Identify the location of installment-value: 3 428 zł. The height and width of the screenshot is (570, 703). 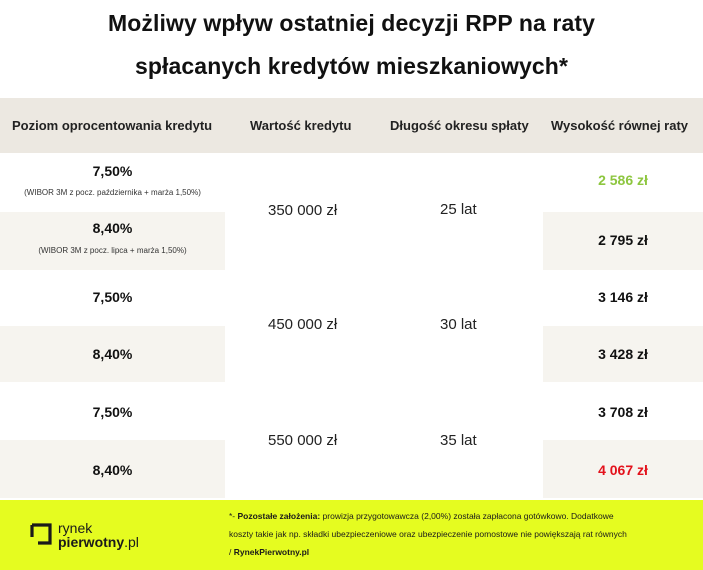
(623, 354).